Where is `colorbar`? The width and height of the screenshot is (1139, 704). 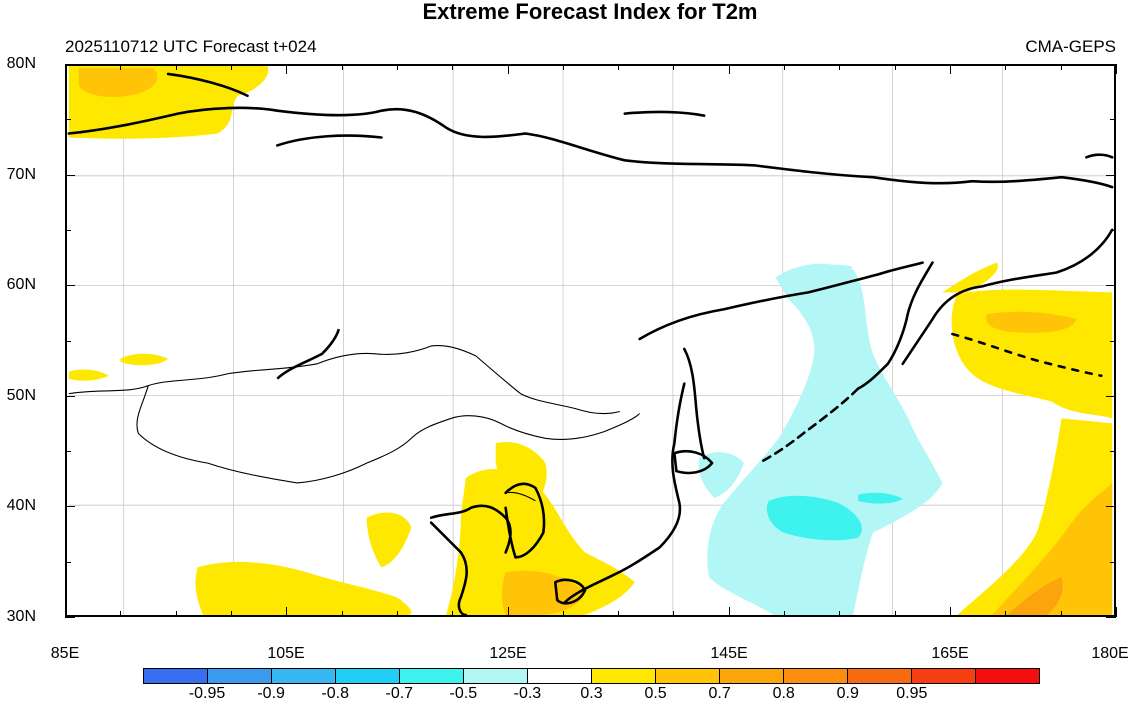
colorbar is located at coordinates (591, 676).